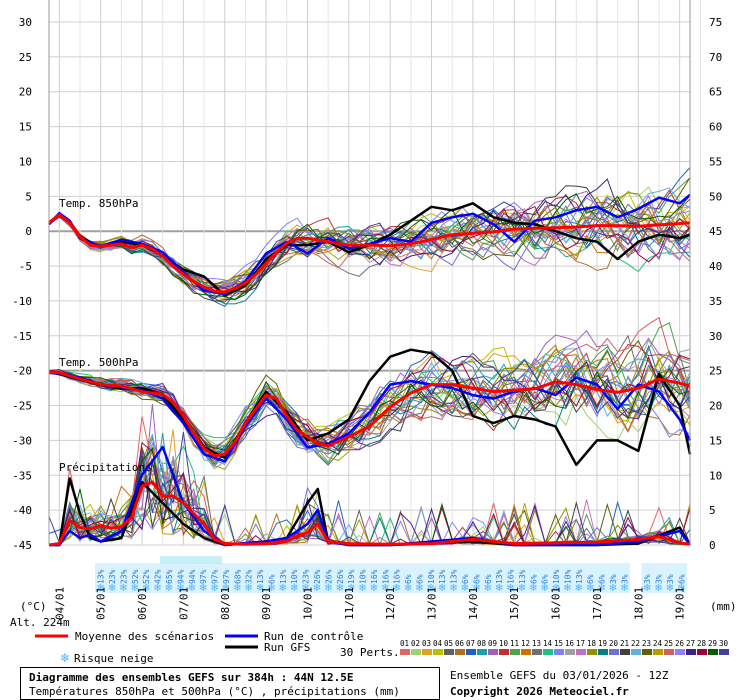  Describe the element at coordinates (22, 510) in the screenshot. I see `y-left-tick-label: -40` at that location.